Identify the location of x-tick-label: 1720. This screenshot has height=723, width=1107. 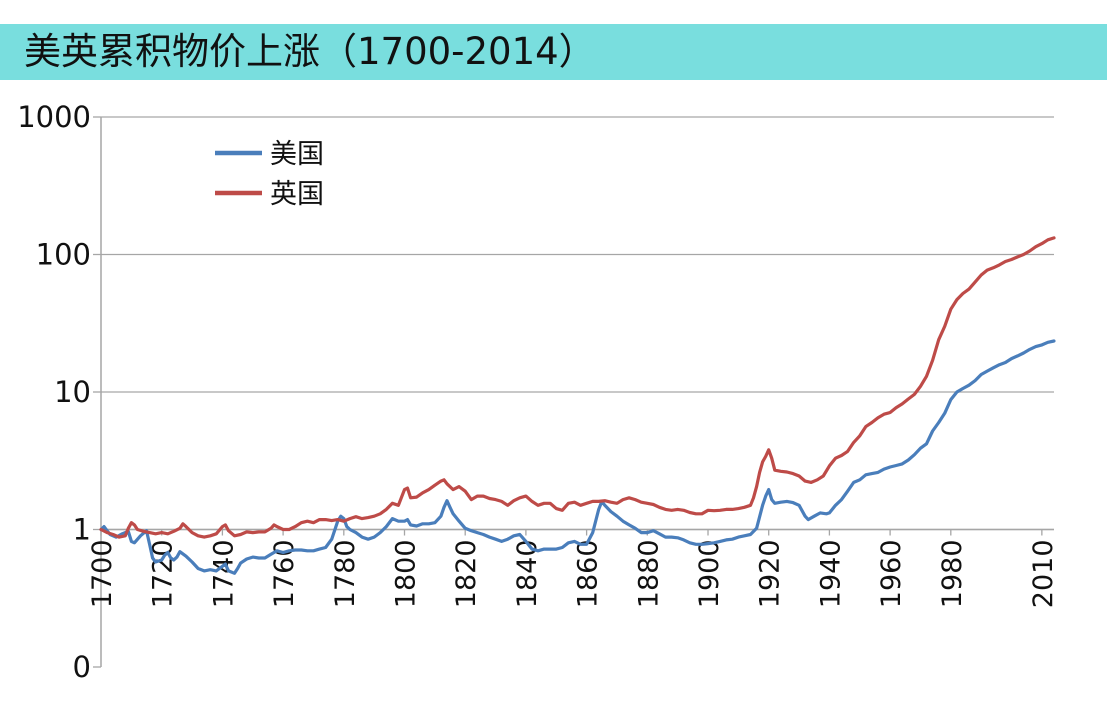
(163, 574).